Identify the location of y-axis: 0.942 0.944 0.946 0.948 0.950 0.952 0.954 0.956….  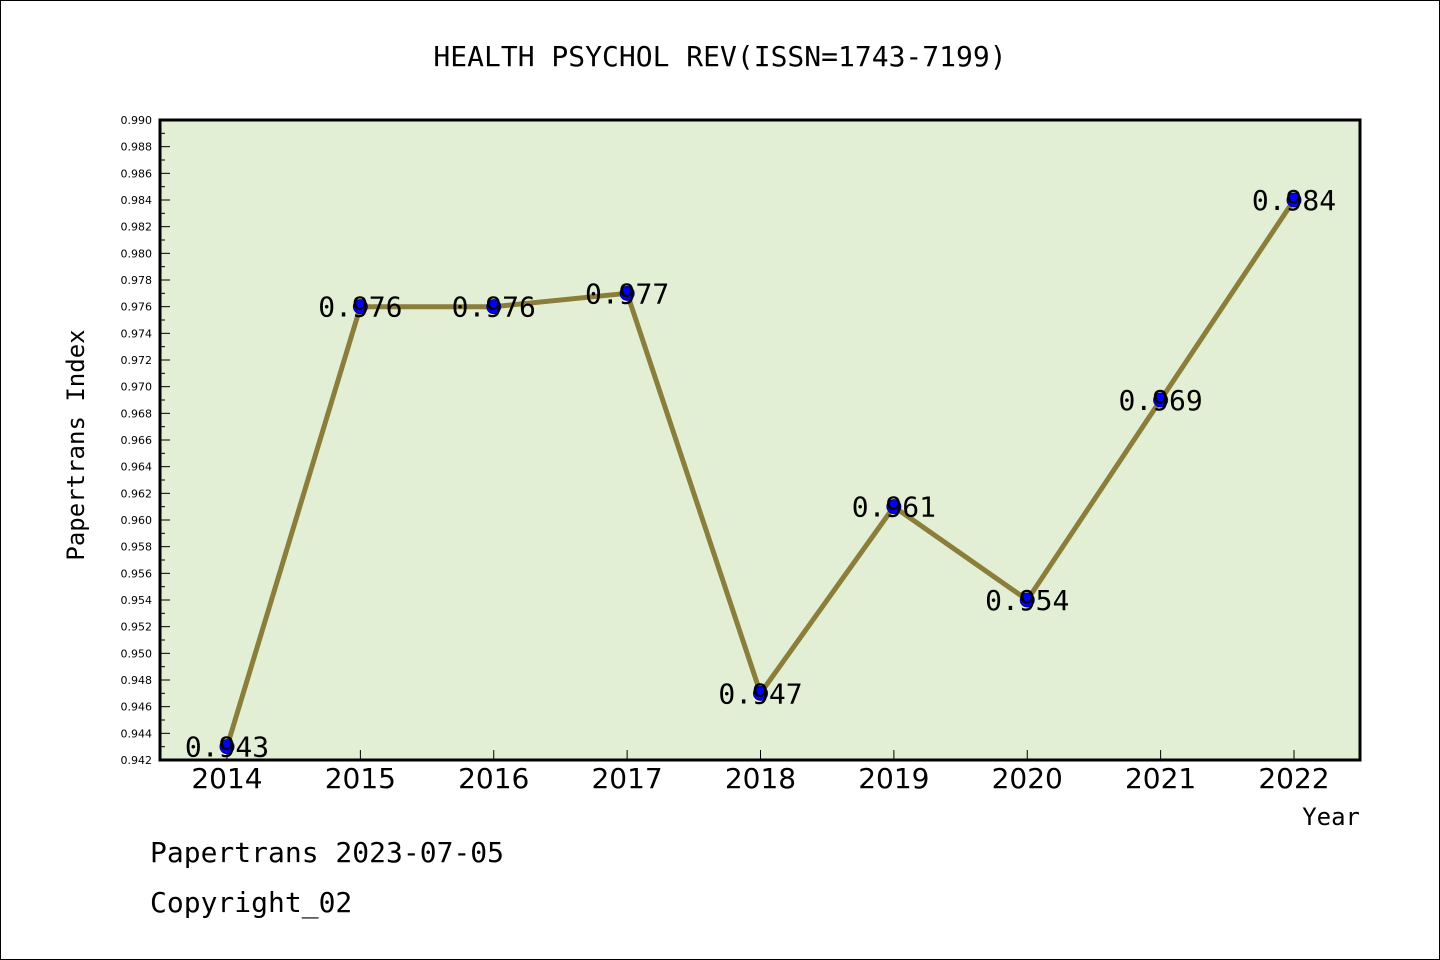
(145, 440).